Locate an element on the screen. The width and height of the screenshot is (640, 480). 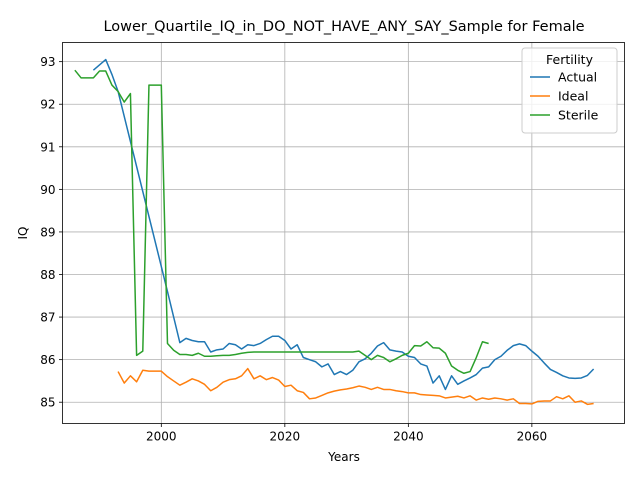
legend-entry-ideal: Ideal is located at coordinates (573, 96).